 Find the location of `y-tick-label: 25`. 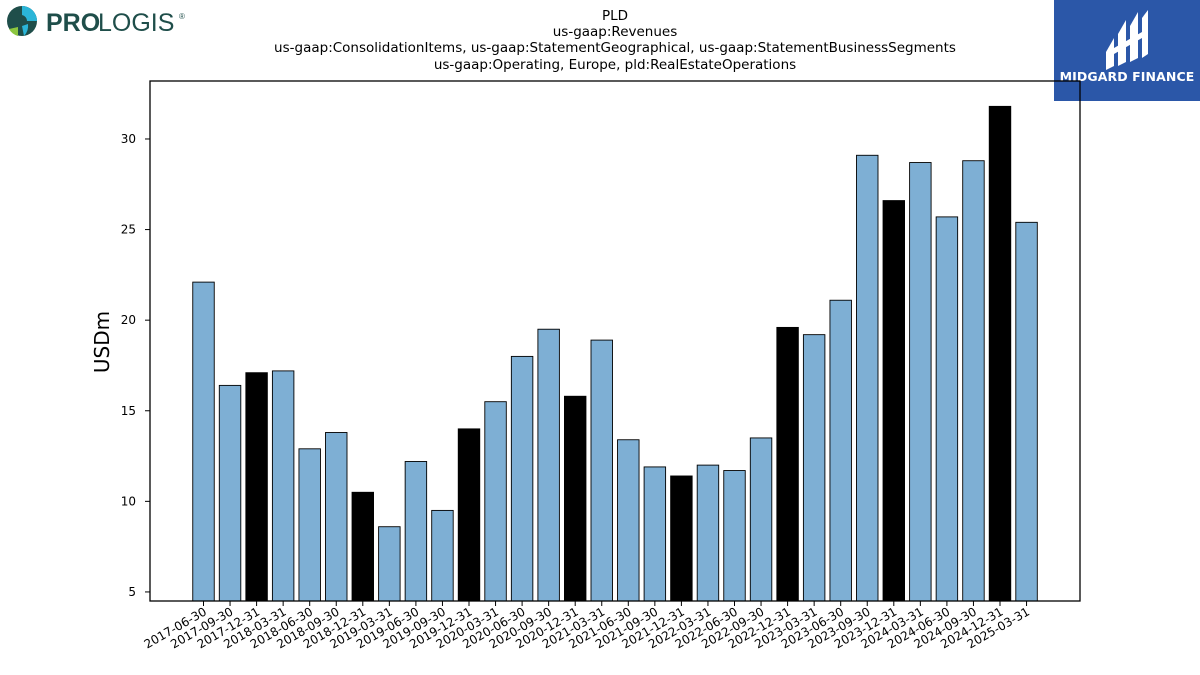

y-tick-label: 25 is located at coordinates (128, 230).